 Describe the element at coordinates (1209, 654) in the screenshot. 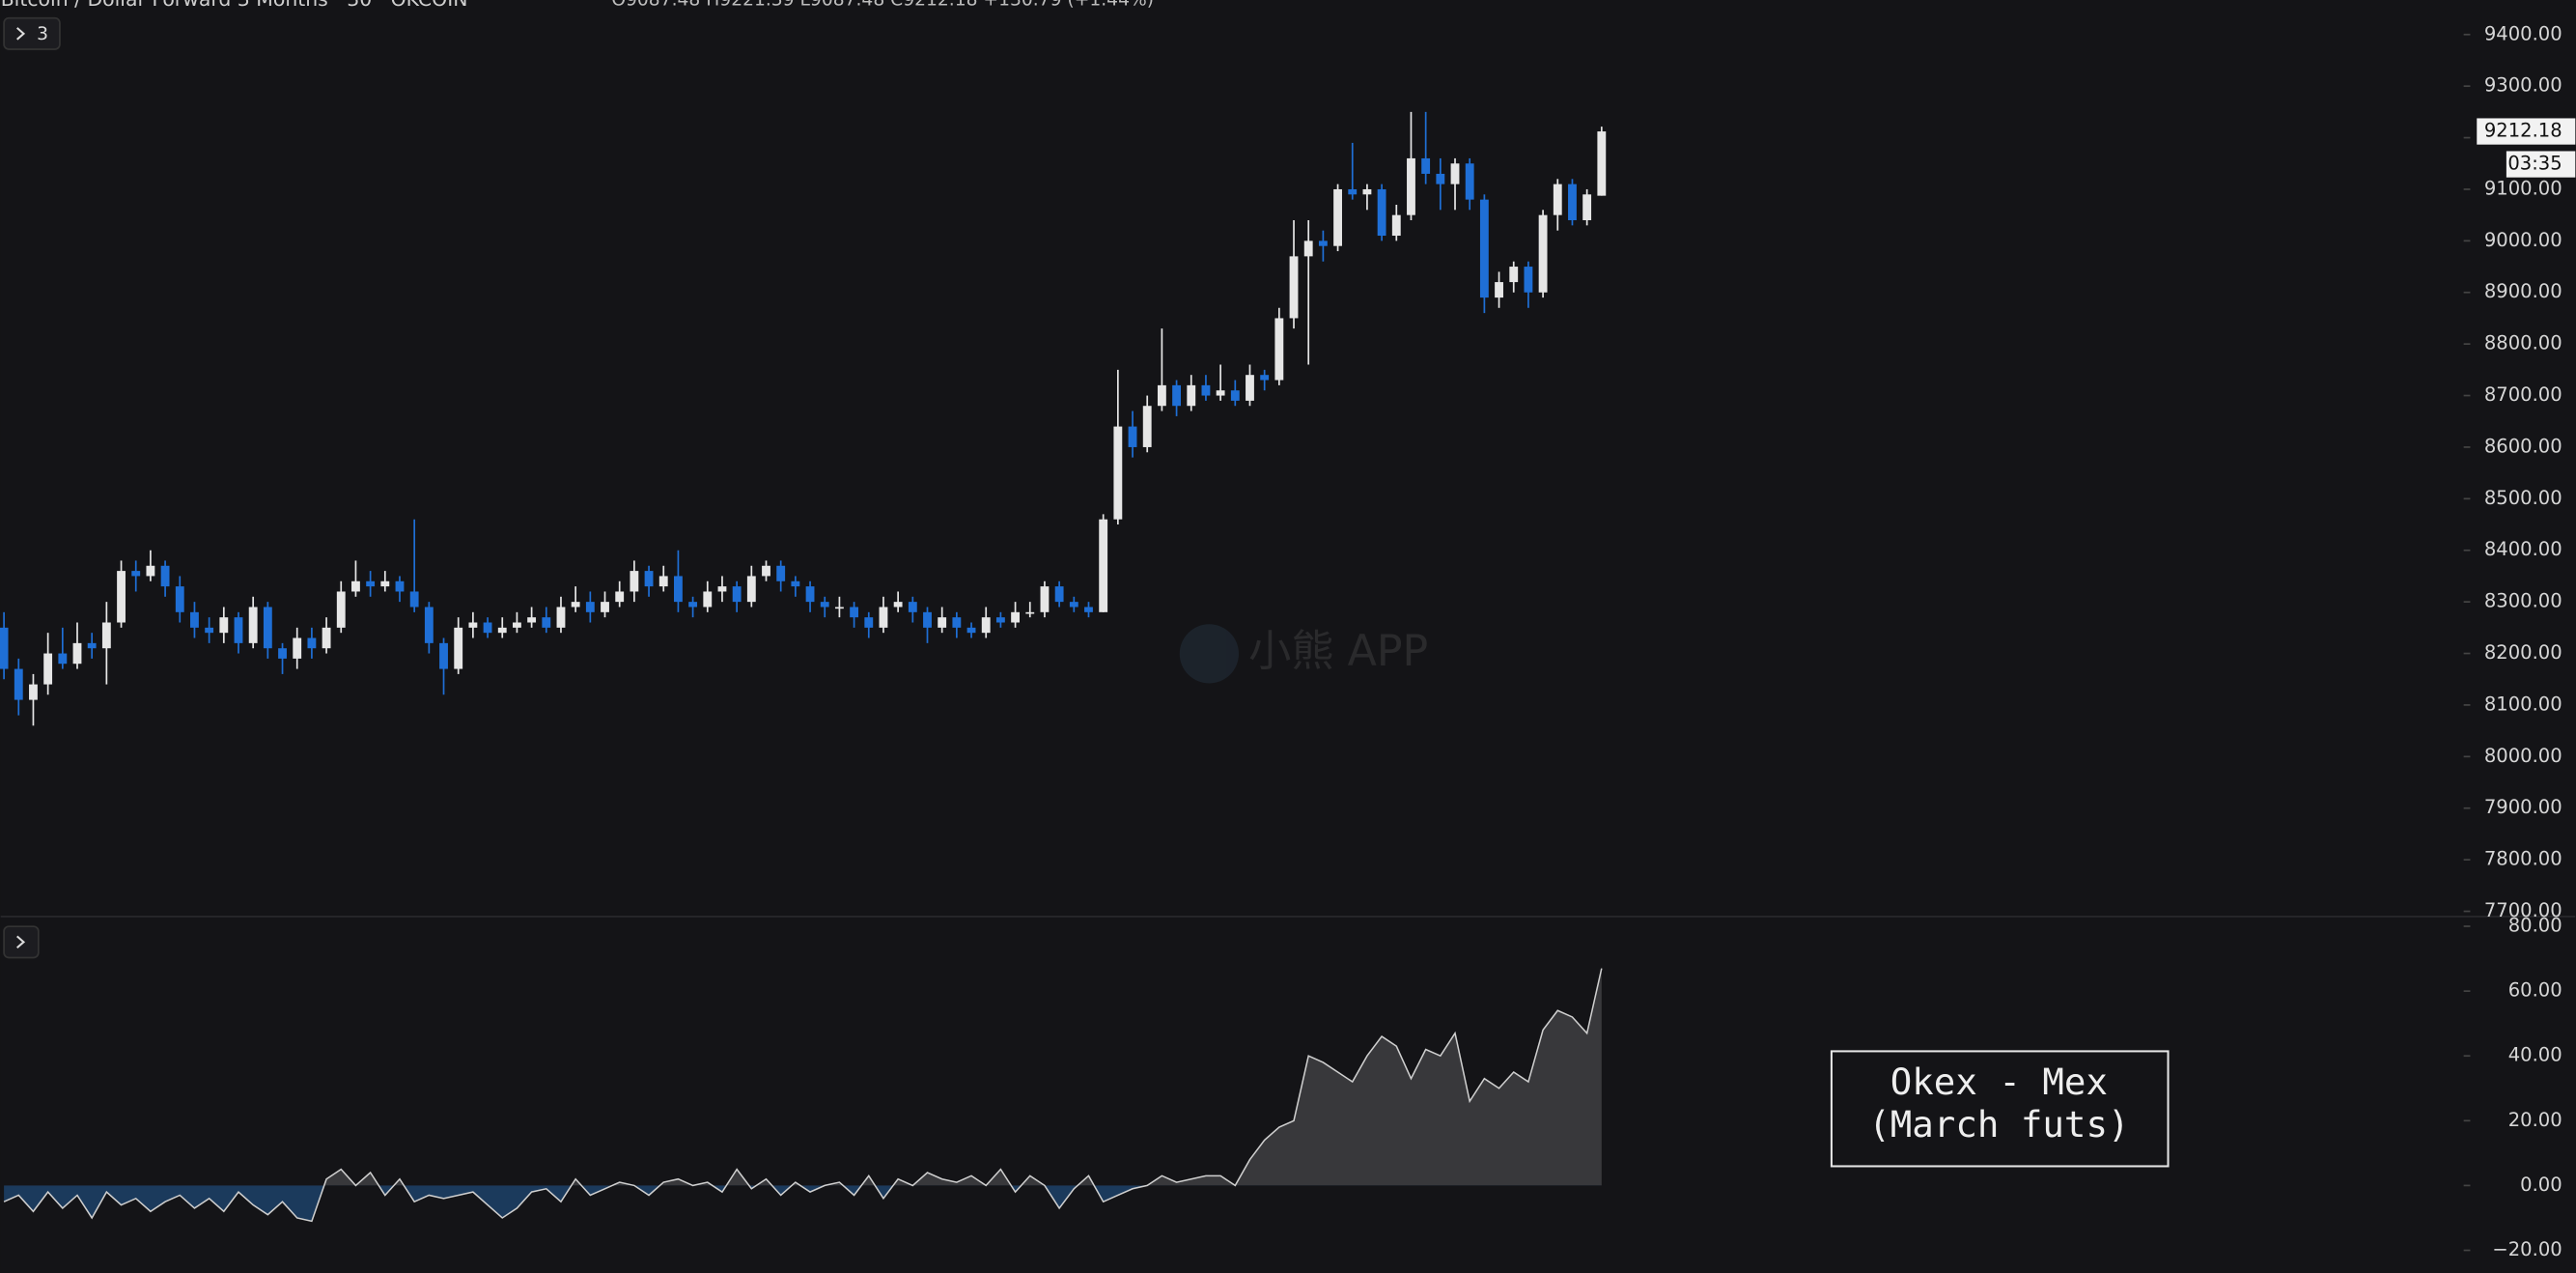

I see `watermark-logo` at that location.